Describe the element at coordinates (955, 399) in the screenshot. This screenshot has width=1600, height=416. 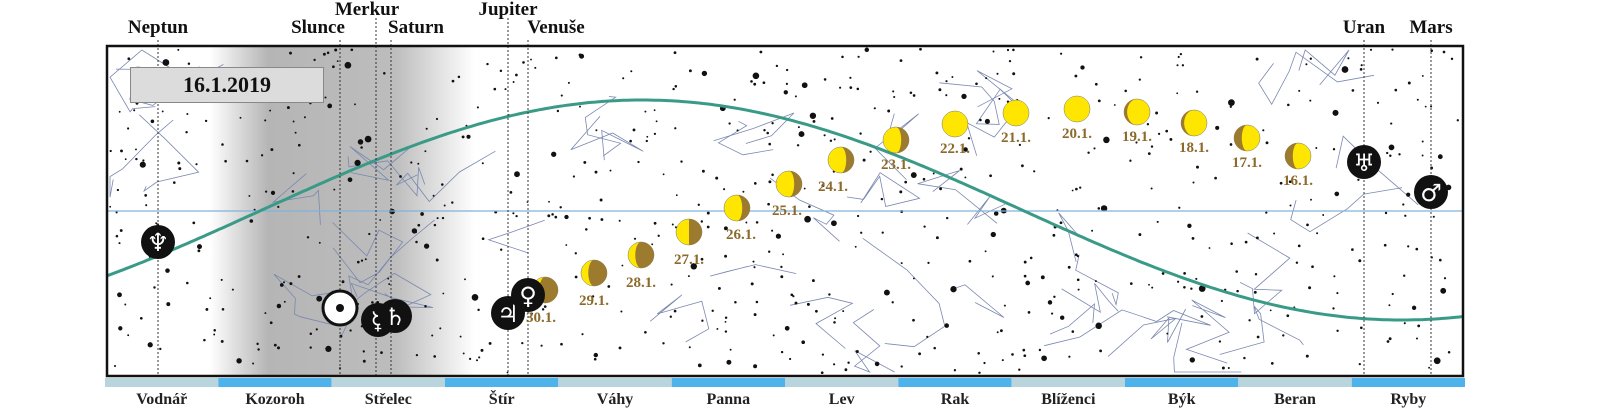
I see `zodiac-label: Rak` at that location.